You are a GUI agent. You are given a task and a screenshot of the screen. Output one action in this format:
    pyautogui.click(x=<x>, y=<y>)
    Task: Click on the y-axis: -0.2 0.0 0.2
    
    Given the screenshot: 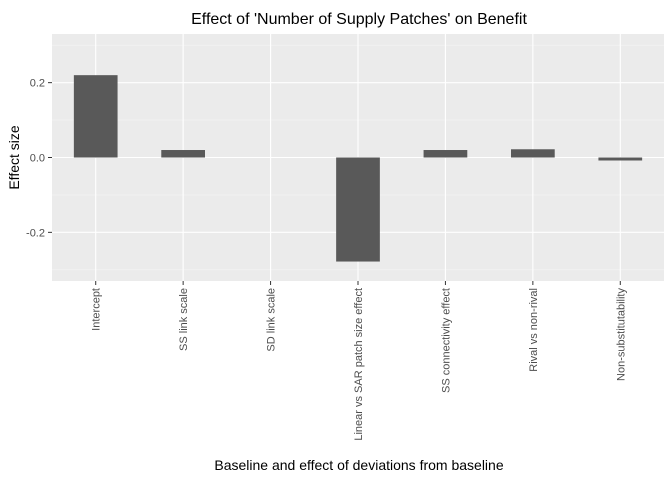 What is the action you would take?
    pyautogui.click(x=39, y=158)
    